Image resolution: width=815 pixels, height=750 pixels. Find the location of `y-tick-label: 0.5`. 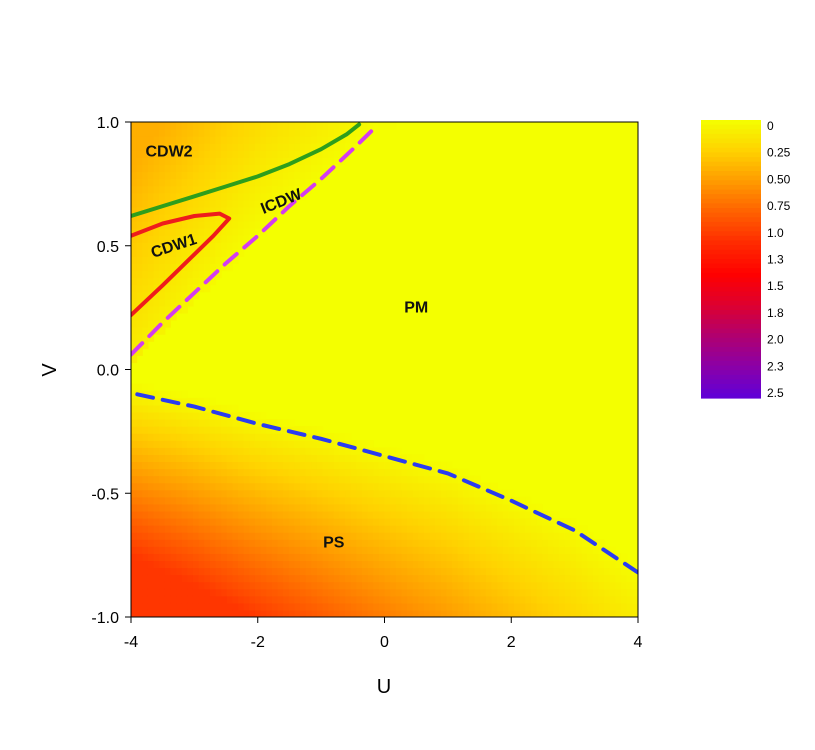

y-tick-label: 0.5 is located at coordinates (108, 247).